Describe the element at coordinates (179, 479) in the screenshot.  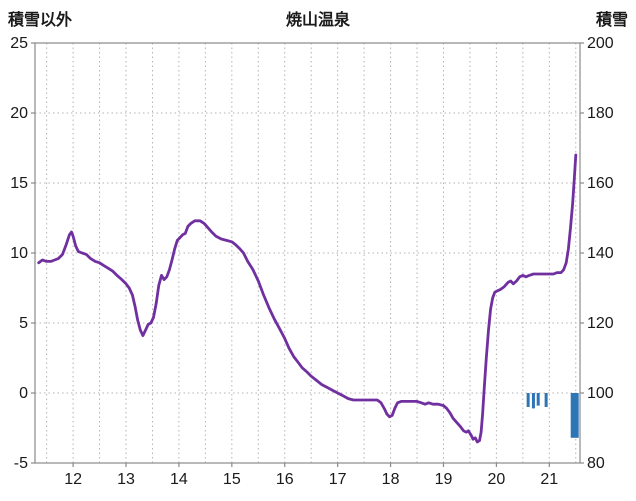
I see `x-tick-label: 14` at that location.